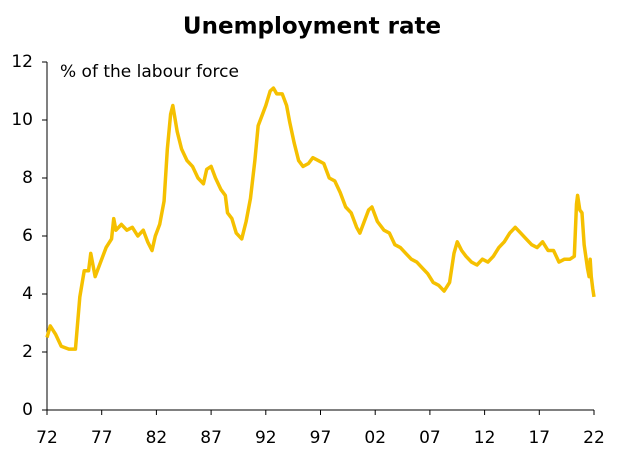 This screenshot has width=618, height=460. What do you see at coordinates (149, 72) in the screenshot?
I see `chart-subtitle: % of the labour force` at bounding box center [149, 72].